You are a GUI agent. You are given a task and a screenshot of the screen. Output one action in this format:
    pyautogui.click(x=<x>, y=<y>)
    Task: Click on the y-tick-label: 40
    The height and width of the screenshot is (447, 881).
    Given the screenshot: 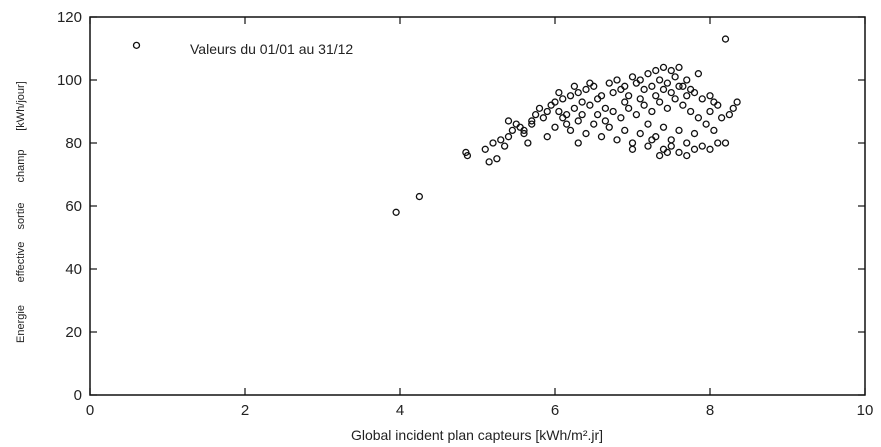 What is the action you would take?
    pyautogui.click(x=73, y=269)
    